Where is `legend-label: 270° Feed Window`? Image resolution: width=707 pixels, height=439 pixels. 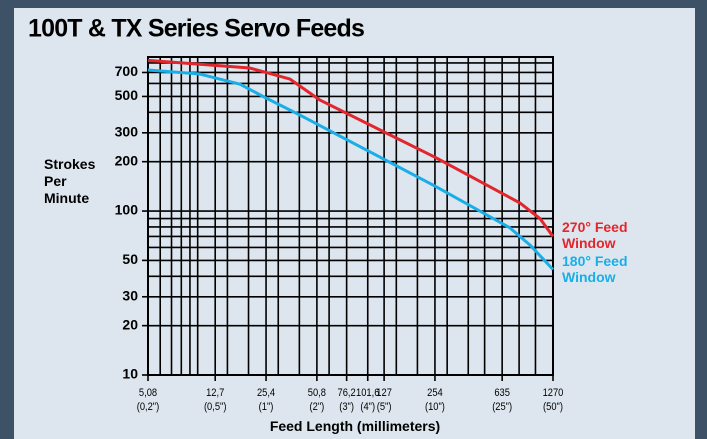 legend-label: 270° Feed Window is located at coordinates (595, 235).